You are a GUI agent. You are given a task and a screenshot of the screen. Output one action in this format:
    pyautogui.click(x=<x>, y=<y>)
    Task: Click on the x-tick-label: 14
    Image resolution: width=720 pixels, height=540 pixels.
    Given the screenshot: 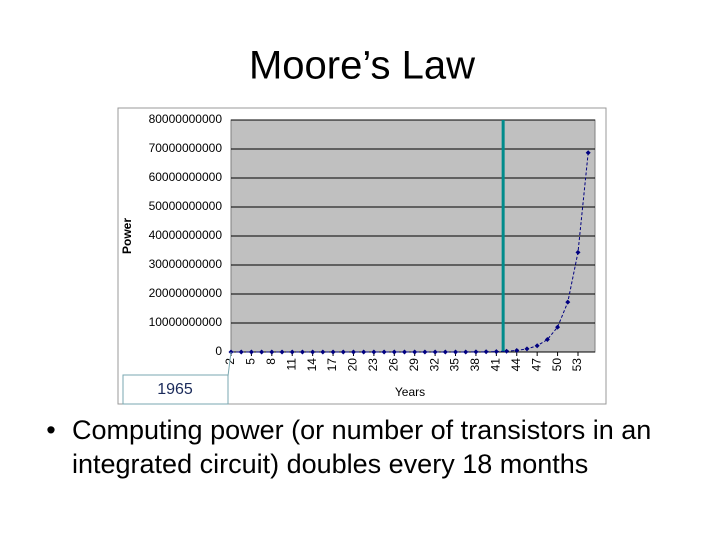 What is the action you would take?
    pyautogui.click(x=312, y=365)
    